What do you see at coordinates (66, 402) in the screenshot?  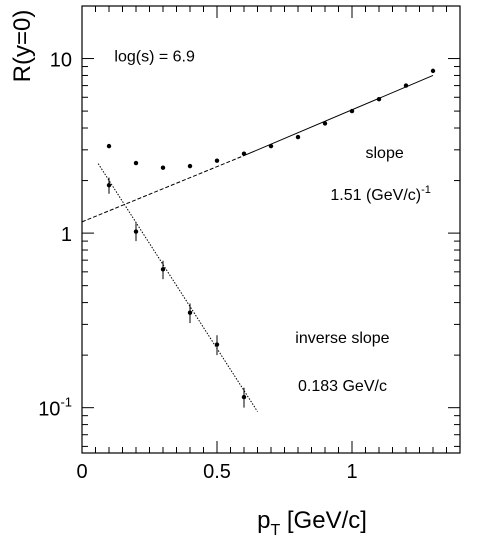 I see `y-tick-label-exponent: -1` at bounding box center [66, 402].